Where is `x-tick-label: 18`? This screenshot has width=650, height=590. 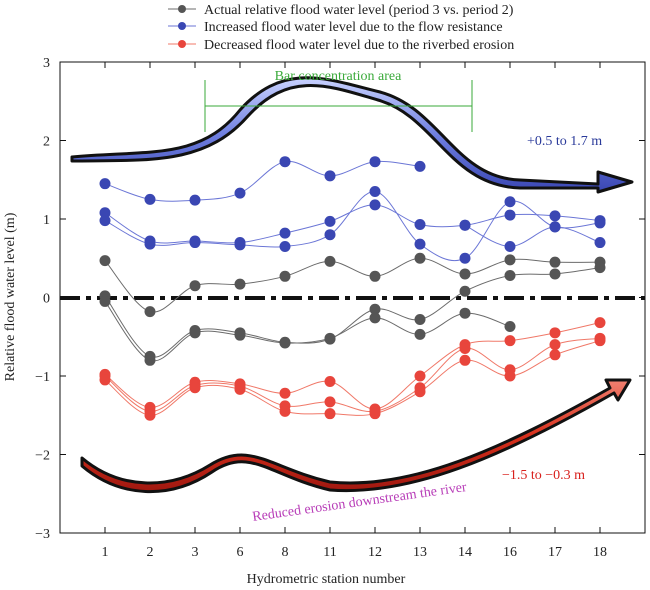 x-tick-label: 18 is located at coordinates (600, 552).